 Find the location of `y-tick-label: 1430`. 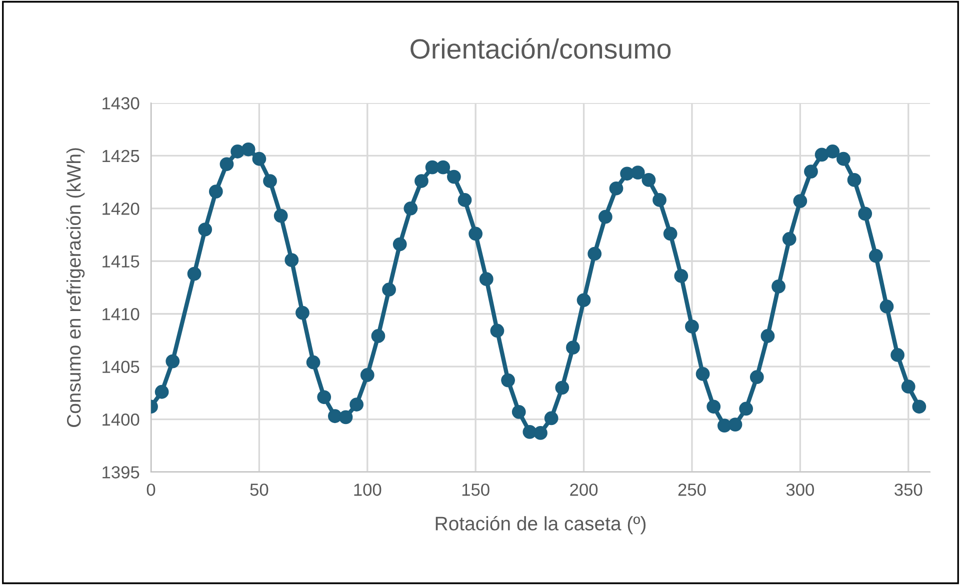

y-tick-label: 1430 is located at coordinates (121, 103).